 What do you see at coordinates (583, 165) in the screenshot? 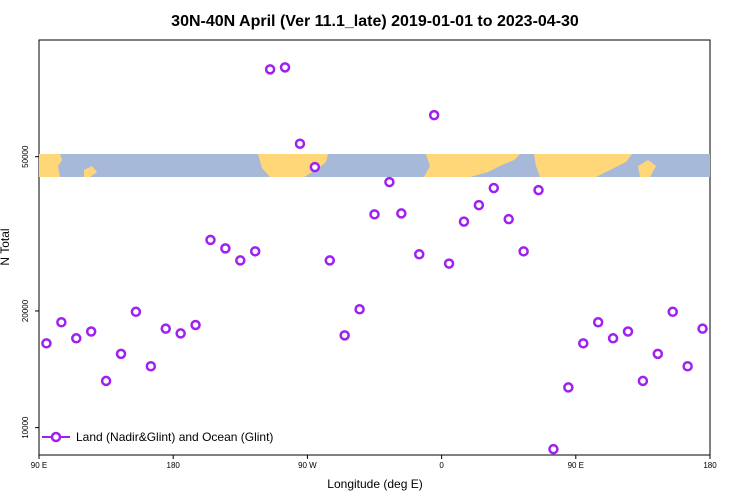
I see `map-land-asia-east` at bounding box center [583, 165].